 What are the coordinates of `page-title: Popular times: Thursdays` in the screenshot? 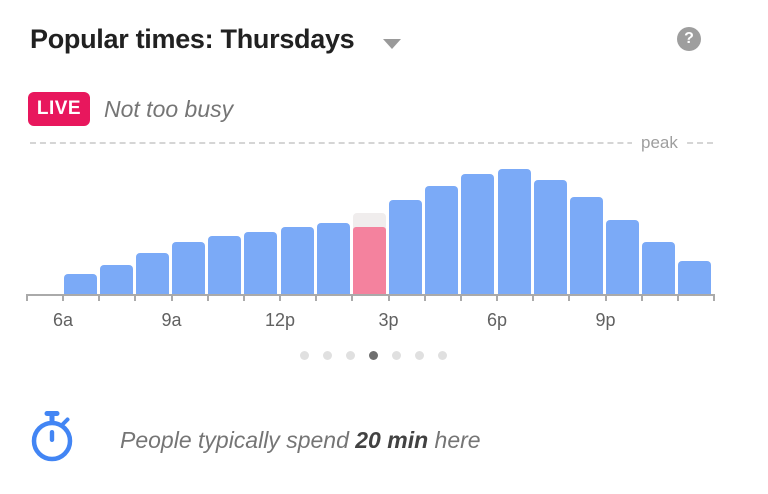 It's located at (192, 39).